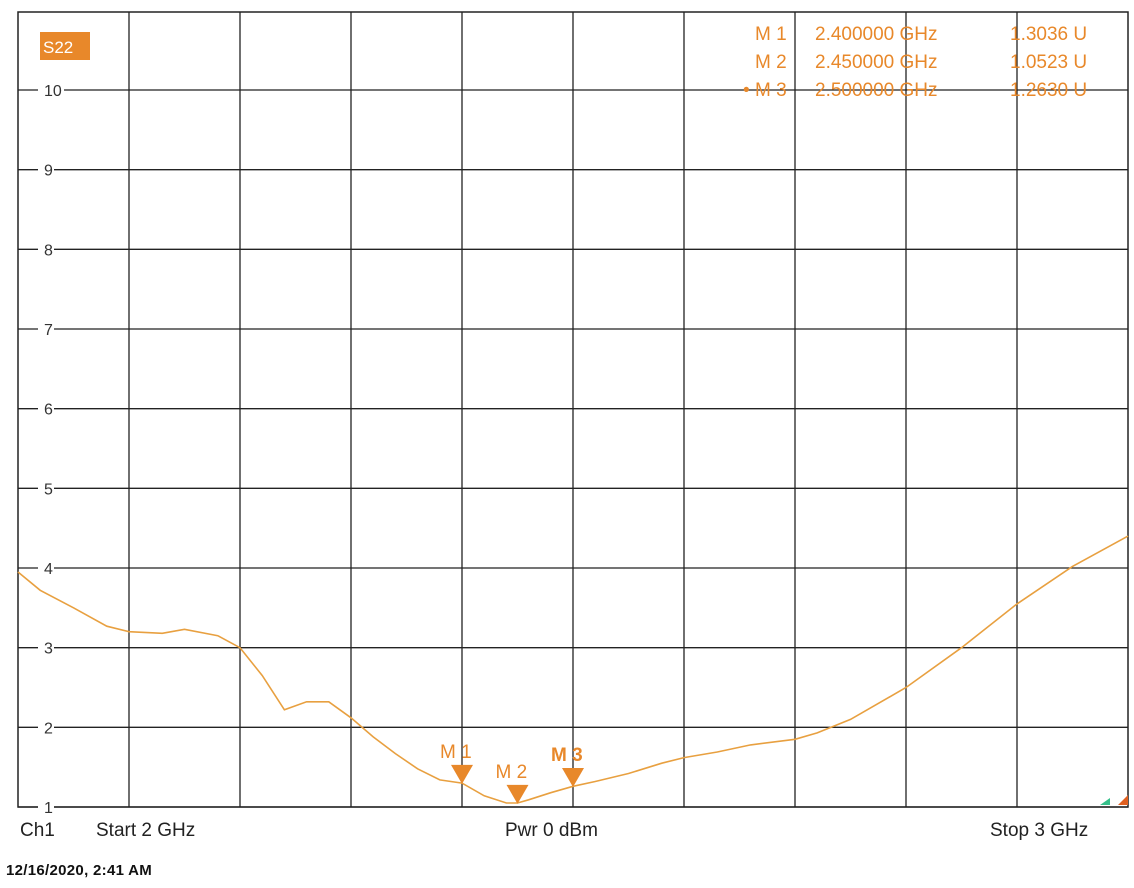  I want to click on ytick-label: 4, so click(48, 569).